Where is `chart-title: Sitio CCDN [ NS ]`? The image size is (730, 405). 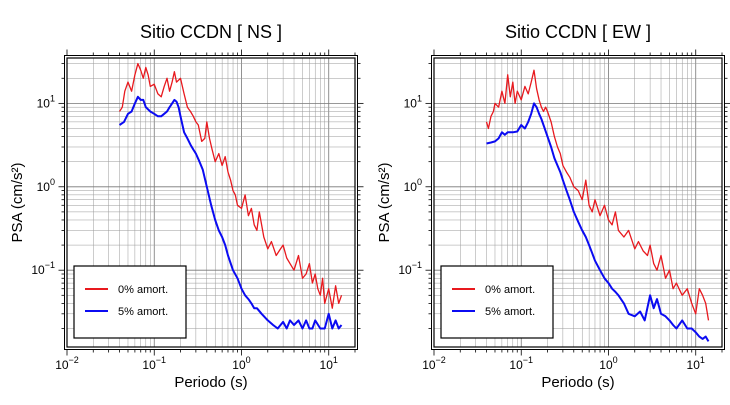
chart-title: Sitio CCDN [ NS ] is located at coordinates (211, 32).